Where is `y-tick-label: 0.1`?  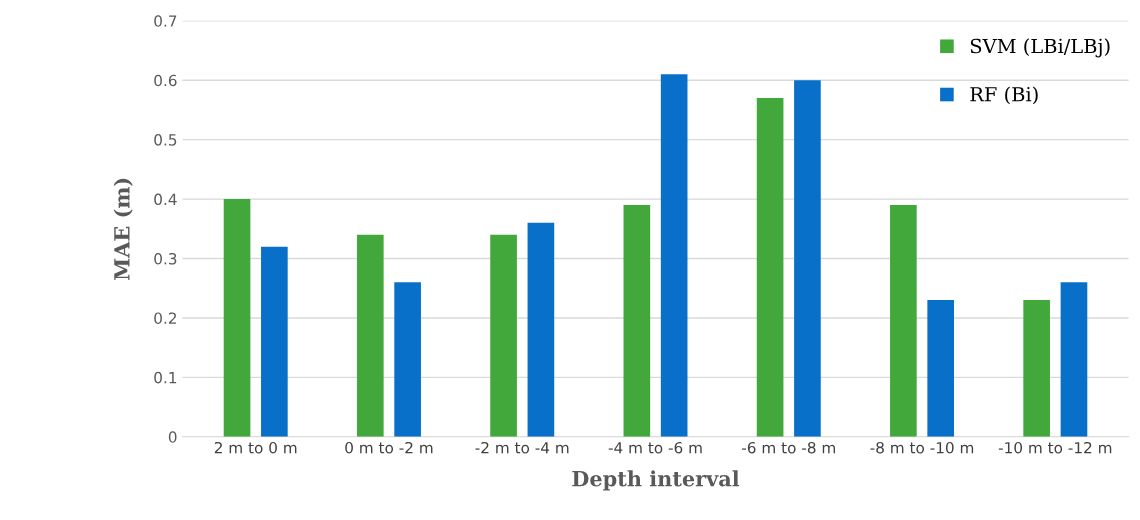
y-tick-label: 0.1 is located at coordinates (165, 377).